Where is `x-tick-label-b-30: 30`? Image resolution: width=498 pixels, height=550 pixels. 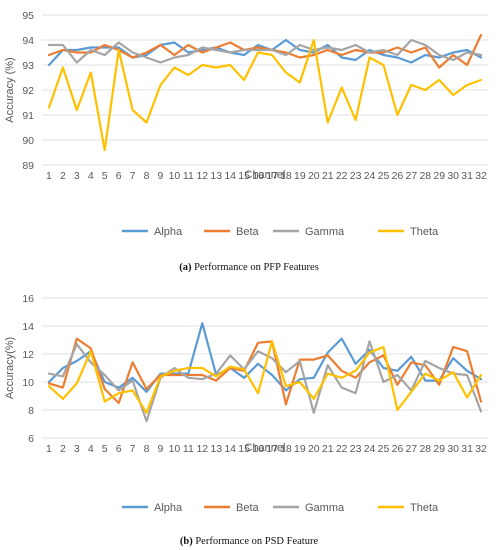 x-tick-label-b-30: 30 is located at coordinates (453, 449).